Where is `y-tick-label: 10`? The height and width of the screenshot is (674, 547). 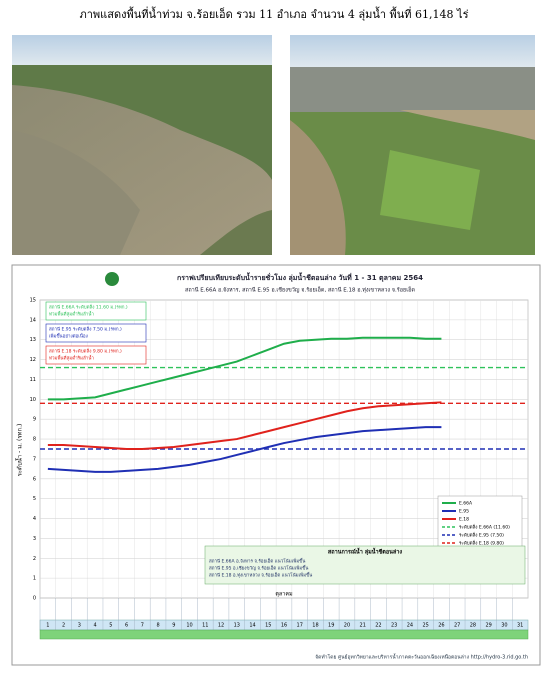 y-tick-label: 10 is located at coordinates (33, 400).